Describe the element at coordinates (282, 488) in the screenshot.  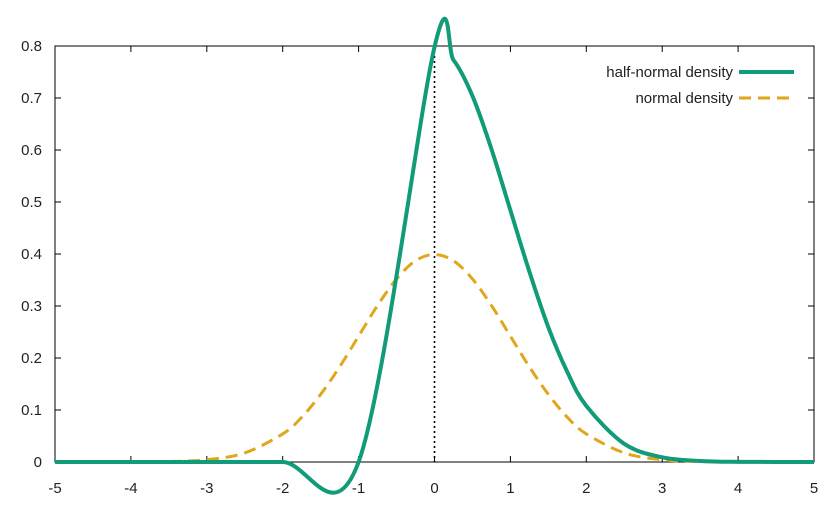
I see `x-tick-label: -2` at that location.